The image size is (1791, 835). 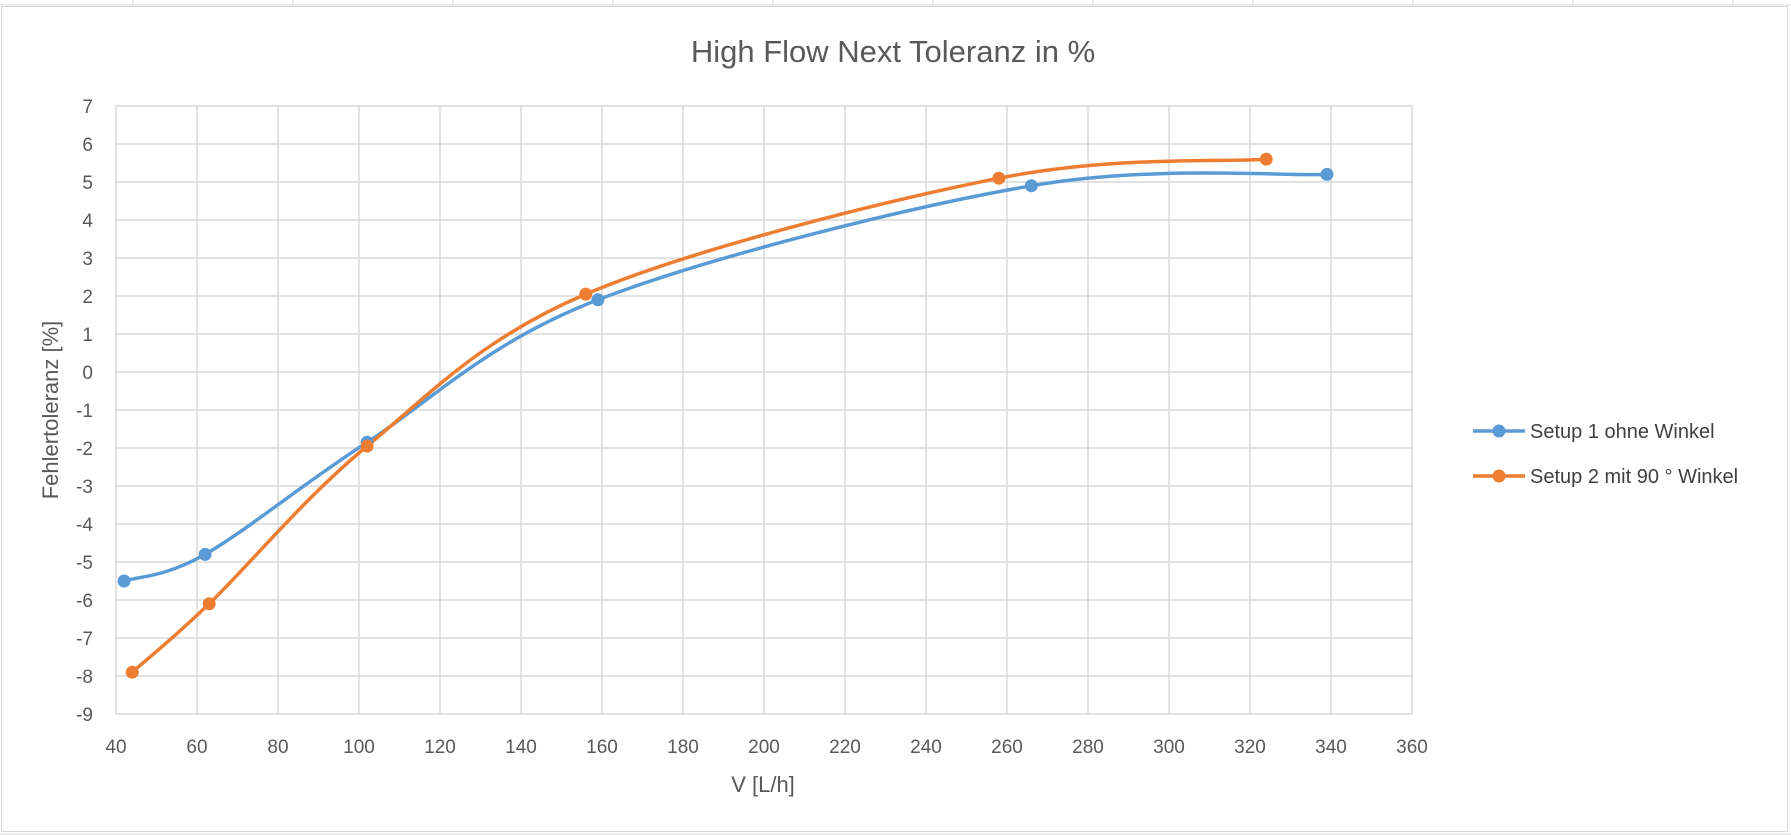 What do you see at coordinates (84, 563) in the screenshot?
I see `y-tick-label: -5` at bounding box center [84, 563].